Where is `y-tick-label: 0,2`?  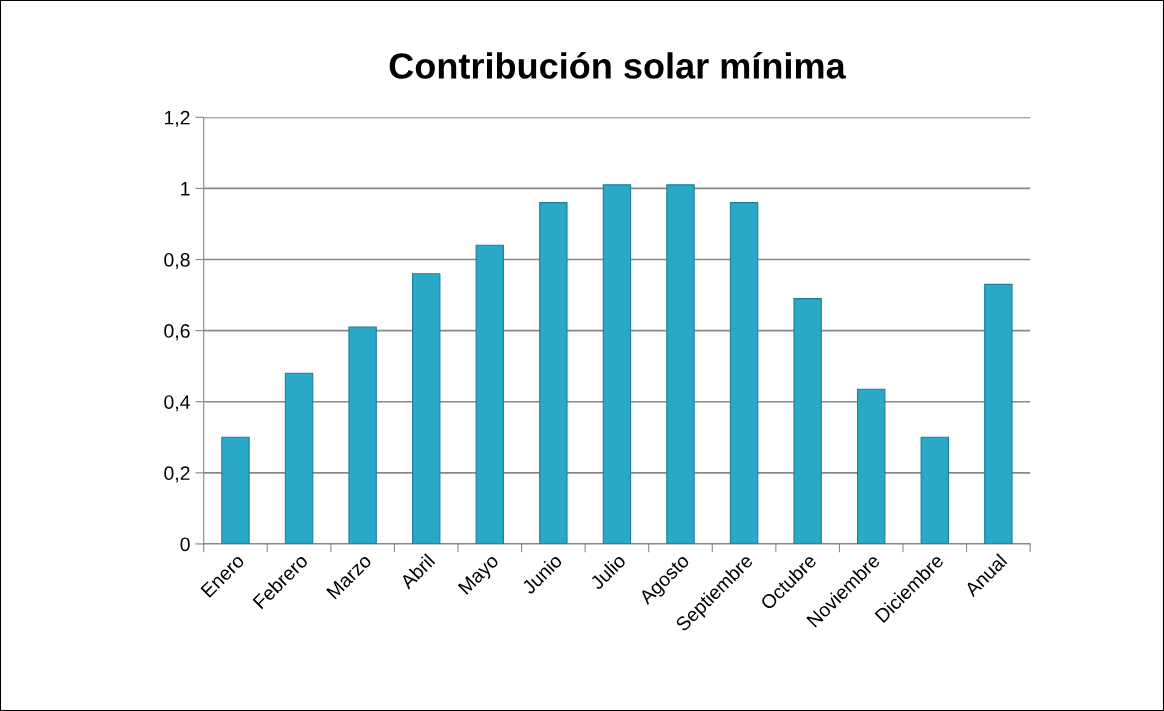
y-tick-label: 0,2 is located at coordinates (177, 474).